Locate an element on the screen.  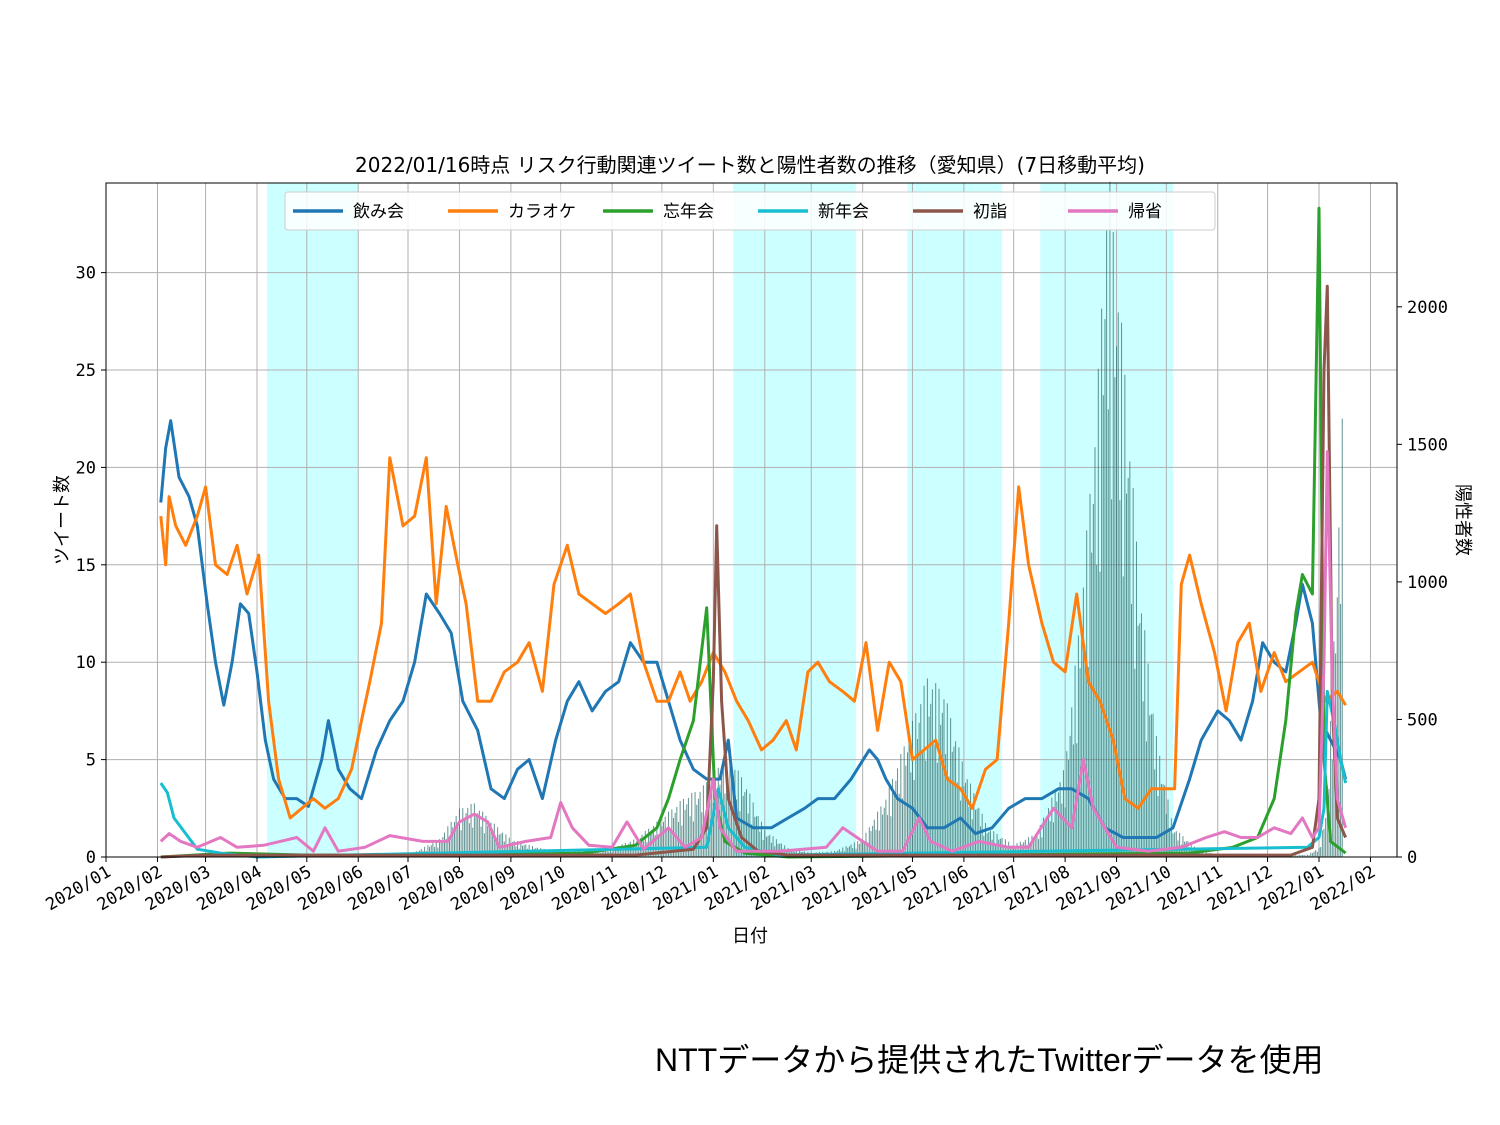
y-axis-left: 0 5 10 15 20 25 30 is located at coordinates (91, 566).